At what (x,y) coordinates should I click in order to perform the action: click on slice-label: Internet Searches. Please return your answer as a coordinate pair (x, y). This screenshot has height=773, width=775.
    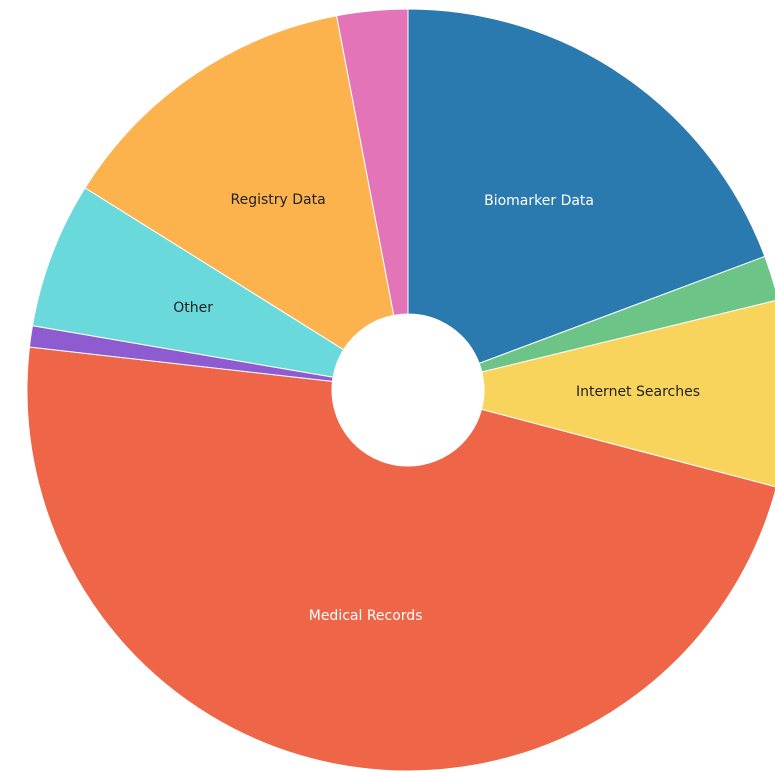
    Looking at the image, I should click on (638, 392).